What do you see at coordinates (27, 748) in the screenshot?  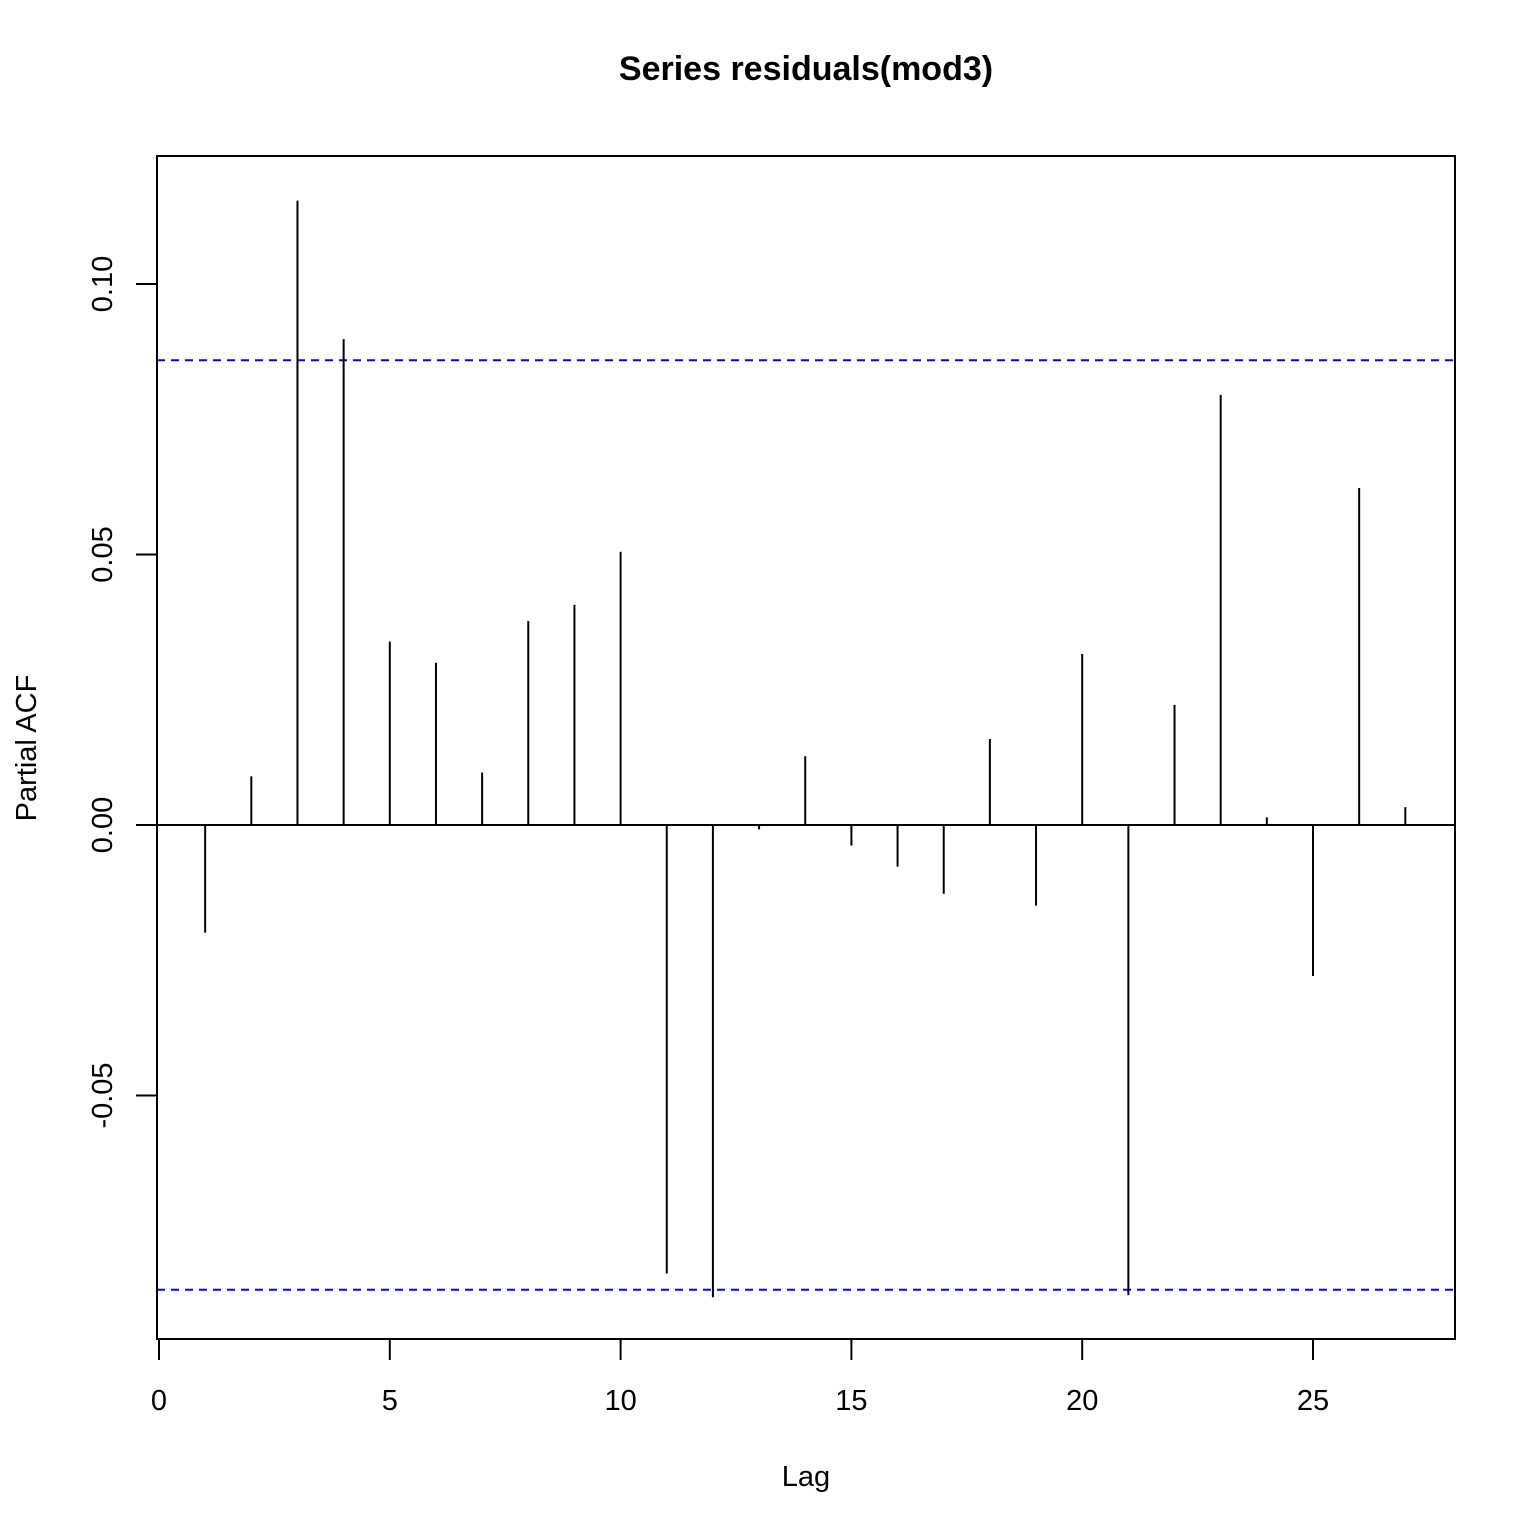 I see `y-axis-label: Partial ACF` at bounding box center [27, 748].